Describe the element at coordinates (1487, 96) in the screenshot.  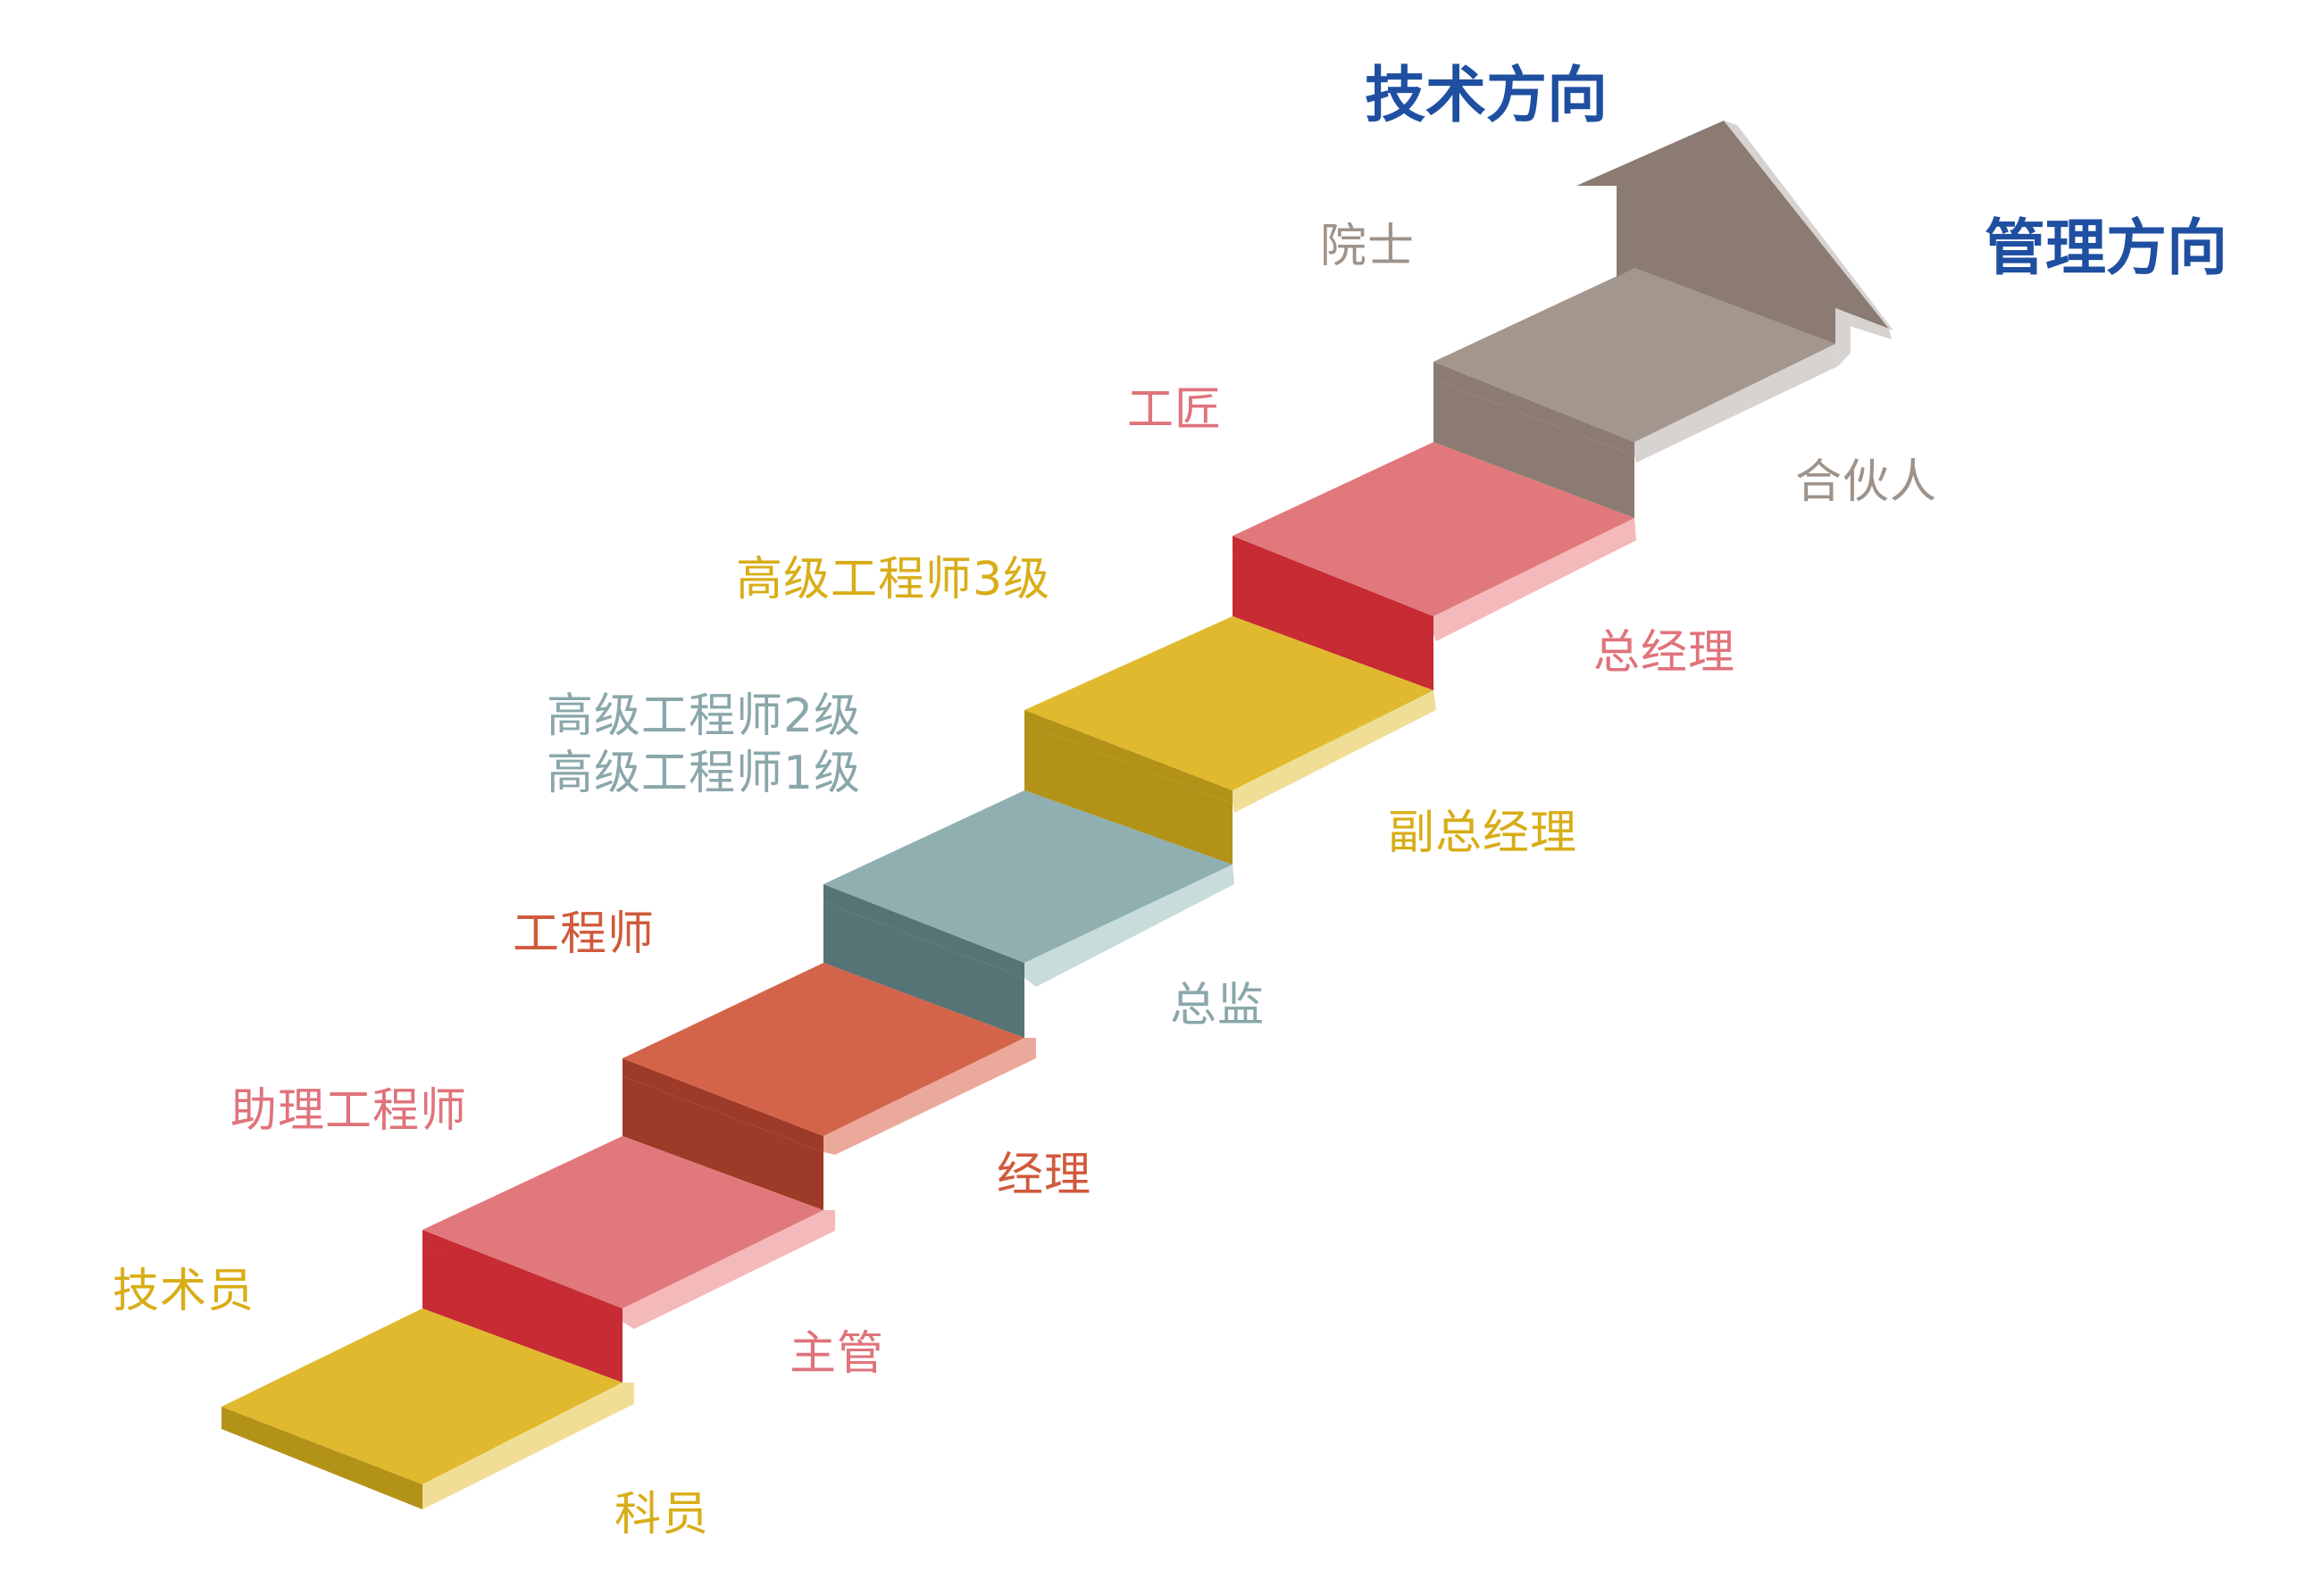
I see `technical-direction-title: 技术方向` at that location.